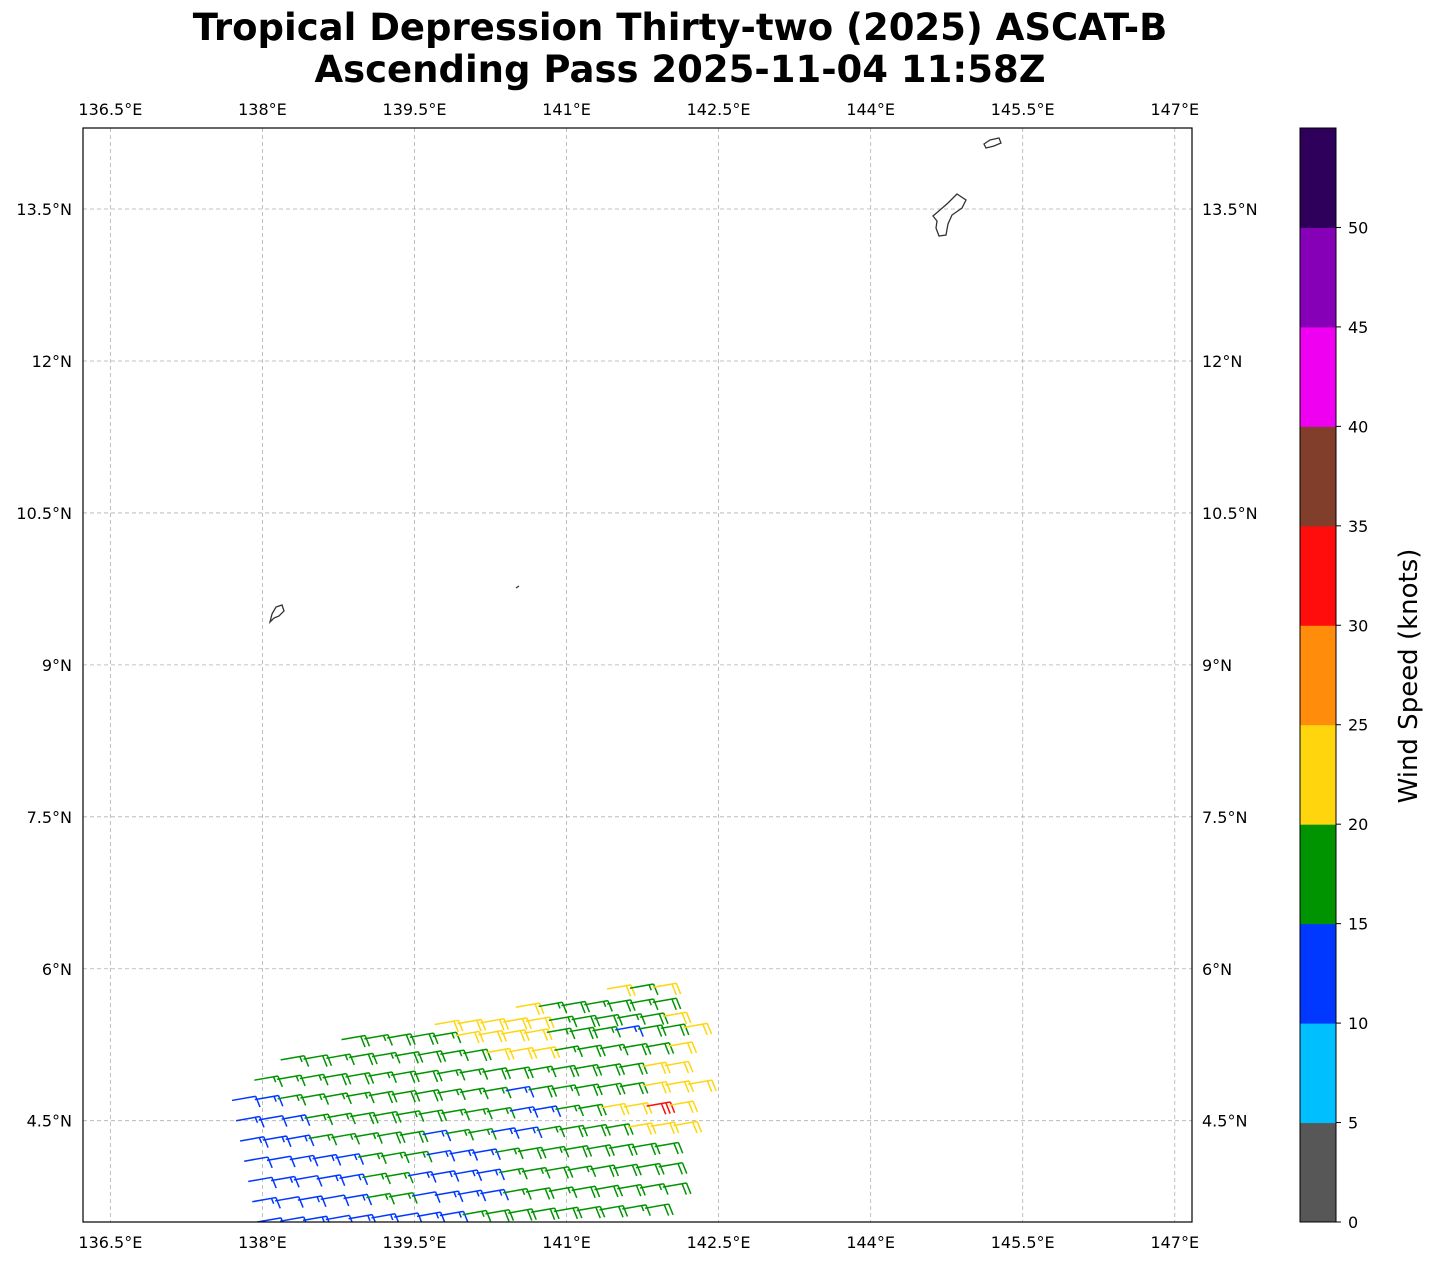 This screenshot has height=1264, width=1436. What do you see at coordinates (1358, 725) in the screenshot?
I see `colorbar-tick-label-25: 25` at bounding box center [1358, 725].